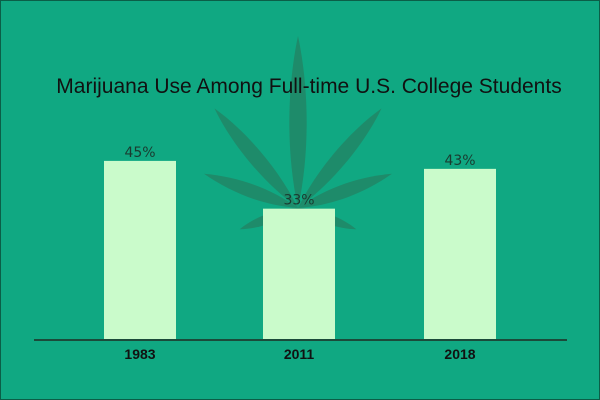 Image resolution: width=600 pixels, height=400 pixels. I want to click on value-label-2011: 33%, so click(298, 201).